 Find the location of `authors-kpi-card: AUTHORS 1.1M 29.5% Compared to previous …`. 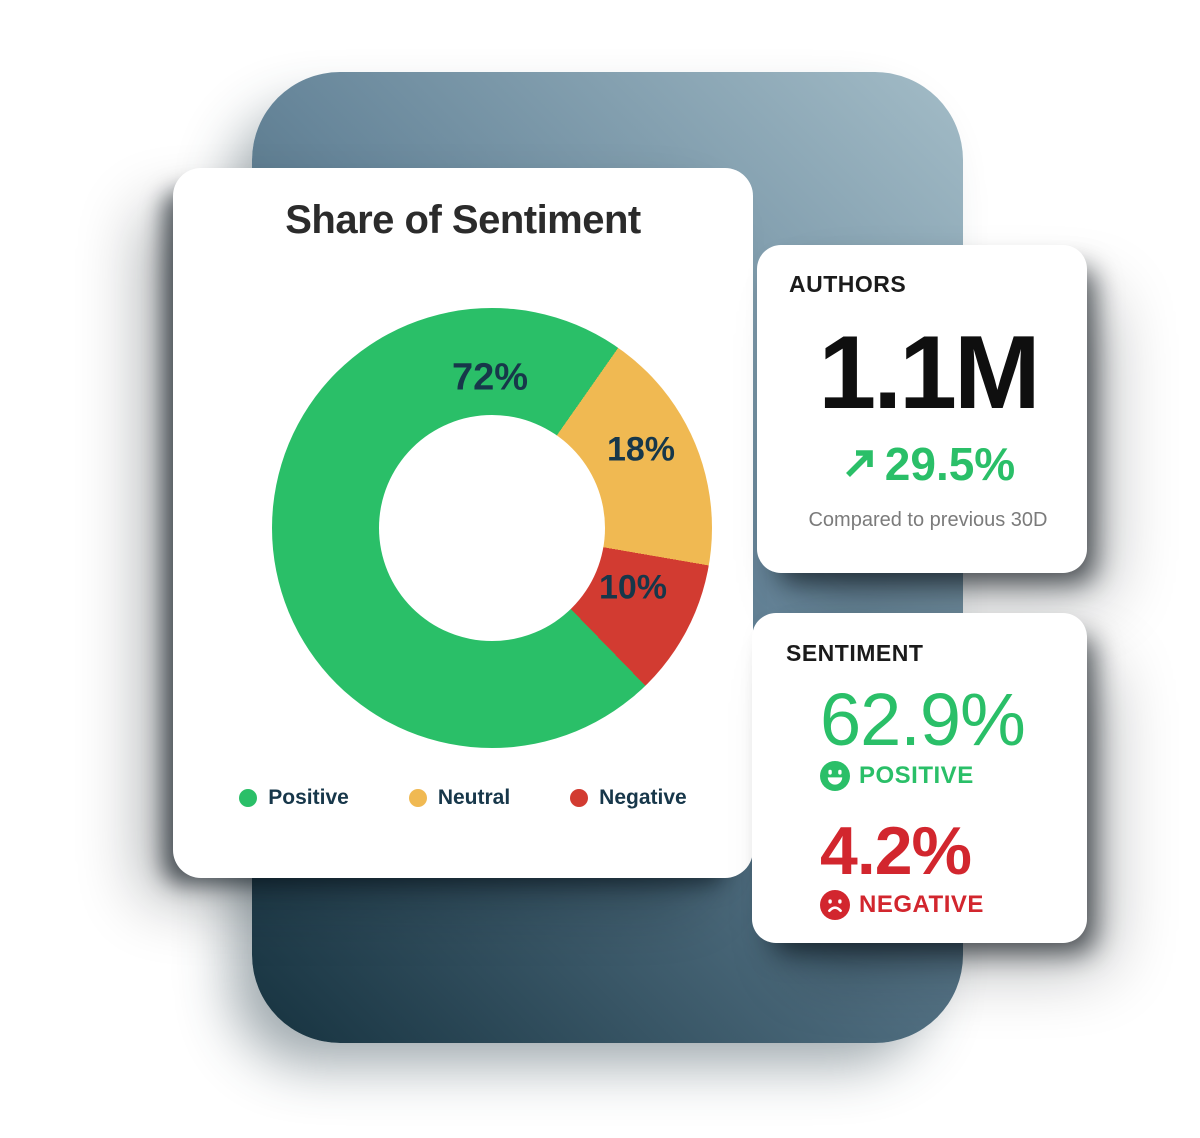

authors-kpi-card: AUTHORS 1.1M 29.5% Compared to previous … is located at coordinates (922, 409).